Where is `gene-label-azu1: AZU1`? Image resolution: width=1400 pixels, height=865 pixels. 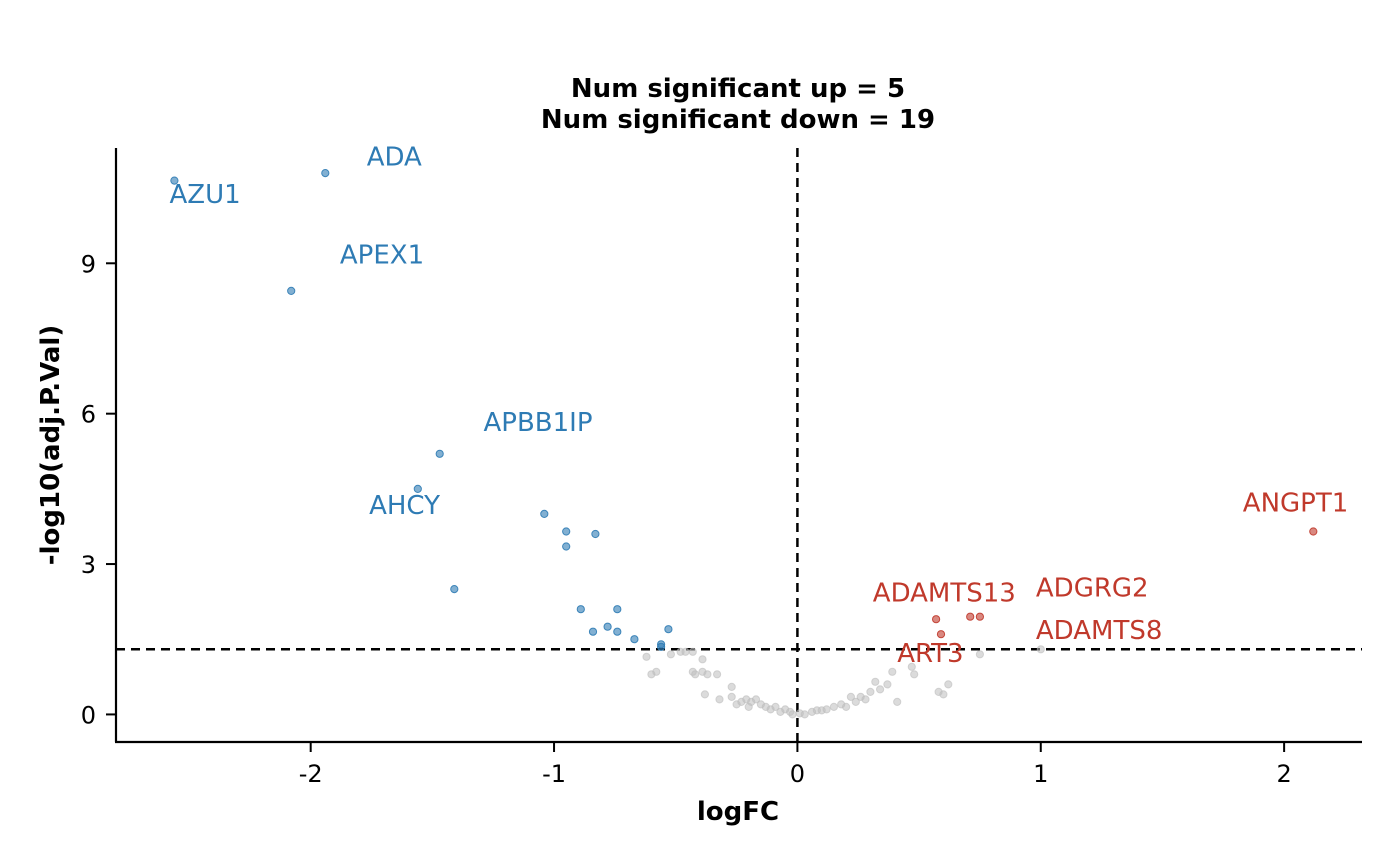 gene-label-azu1: AZU1 is located at coordinates (205, 195).